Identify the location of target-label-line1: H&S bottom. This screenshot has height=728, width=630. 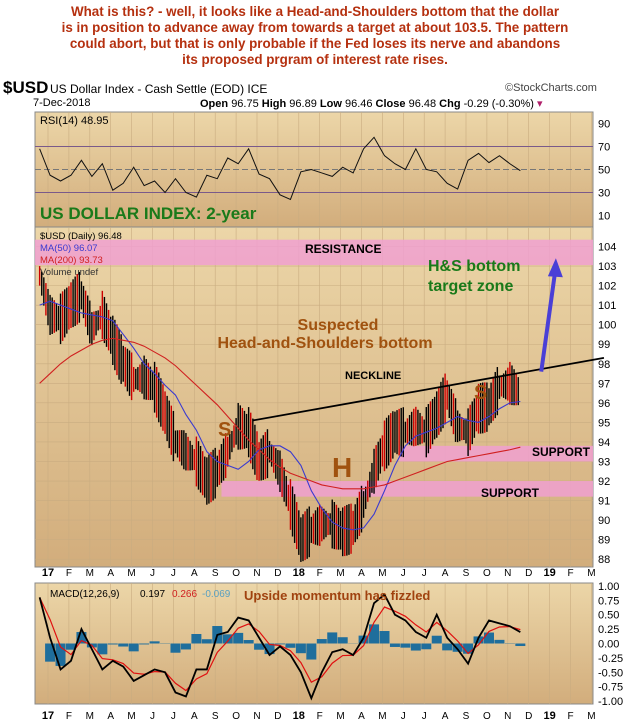
(474, 266).